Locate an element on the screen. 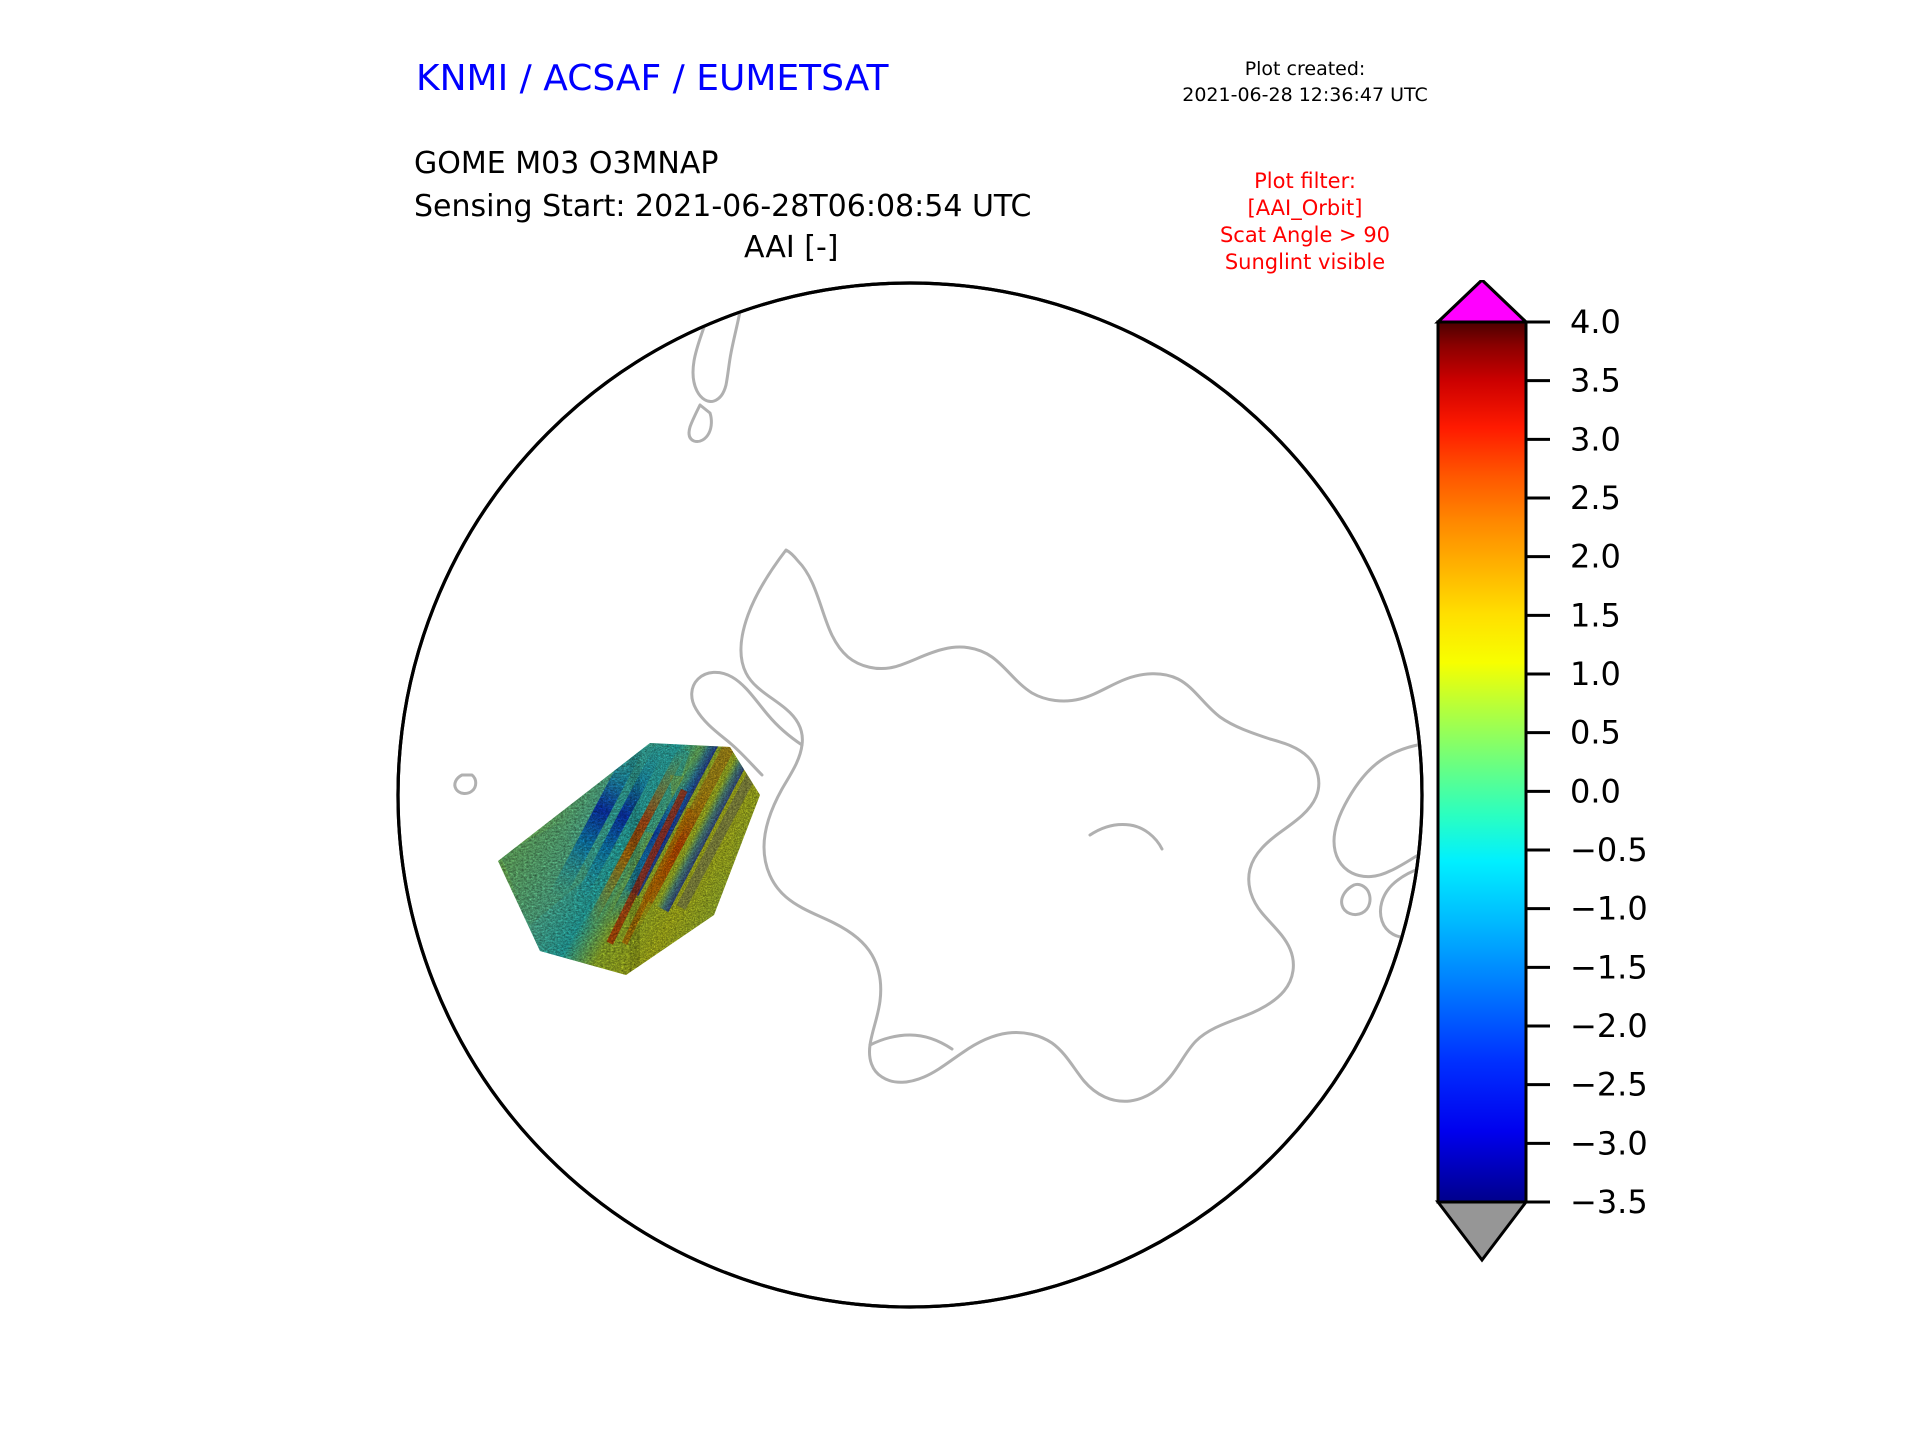 The width and height of the screenshot is (1920, 1440). plot-filter-scat-angle: Scat Angle > 90 is located at coordinates (1305, 235).